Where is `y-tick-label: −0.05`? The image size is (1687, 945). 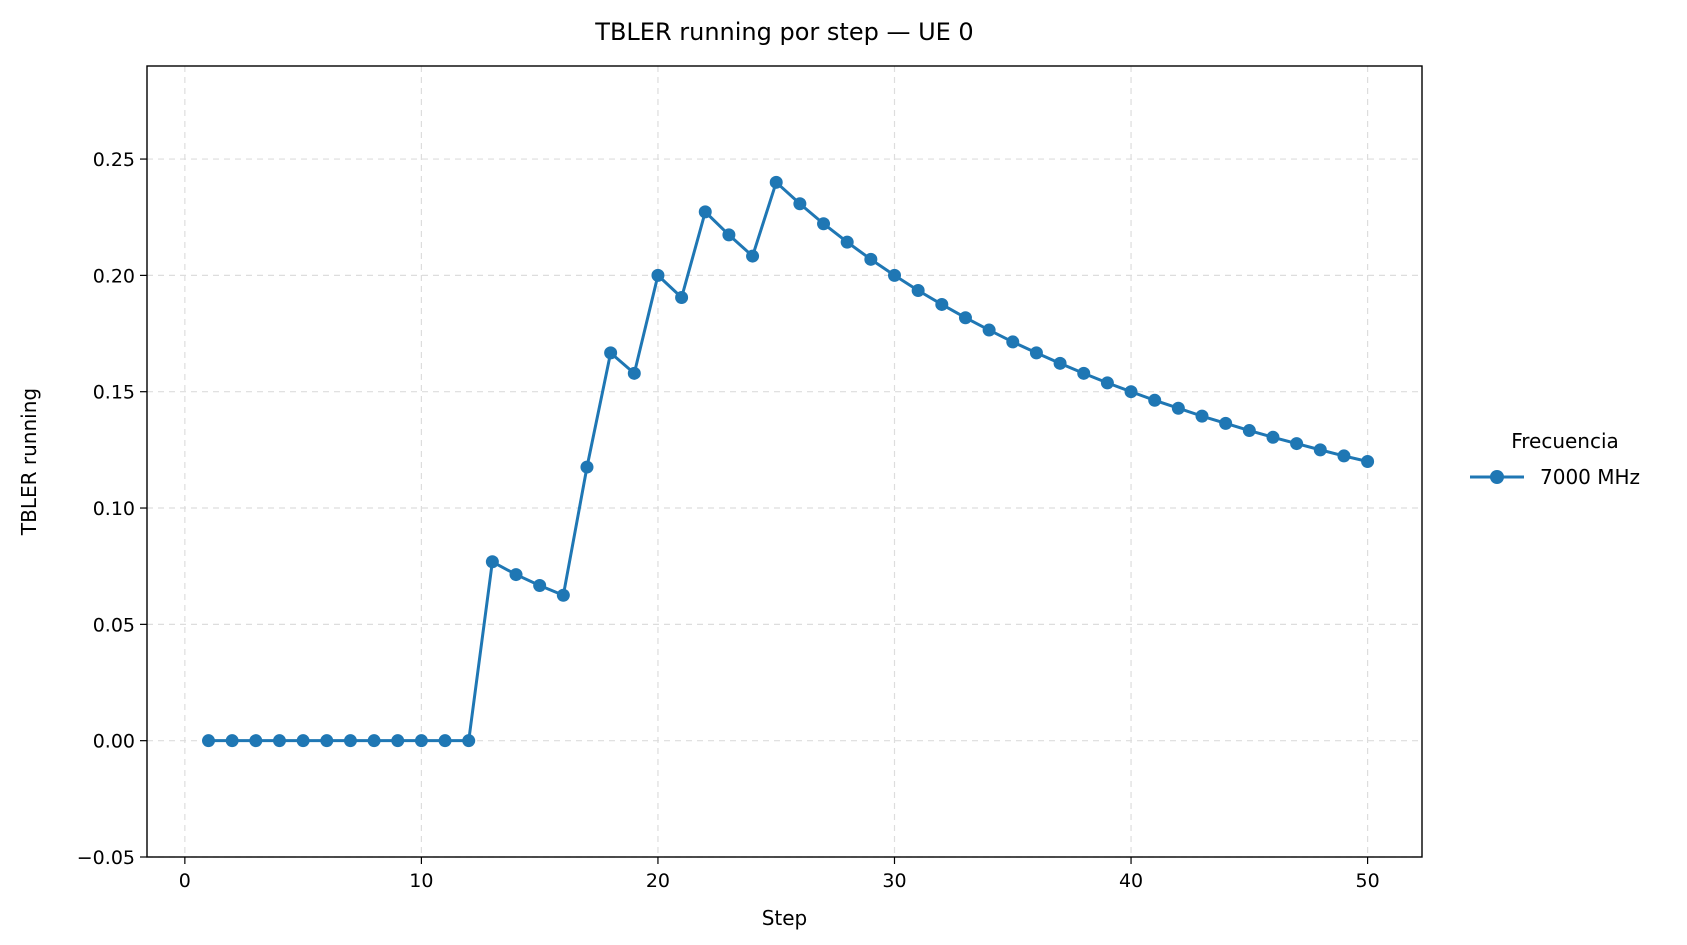
y-tick-label: −0.05 is located at coordinates (106, 858).